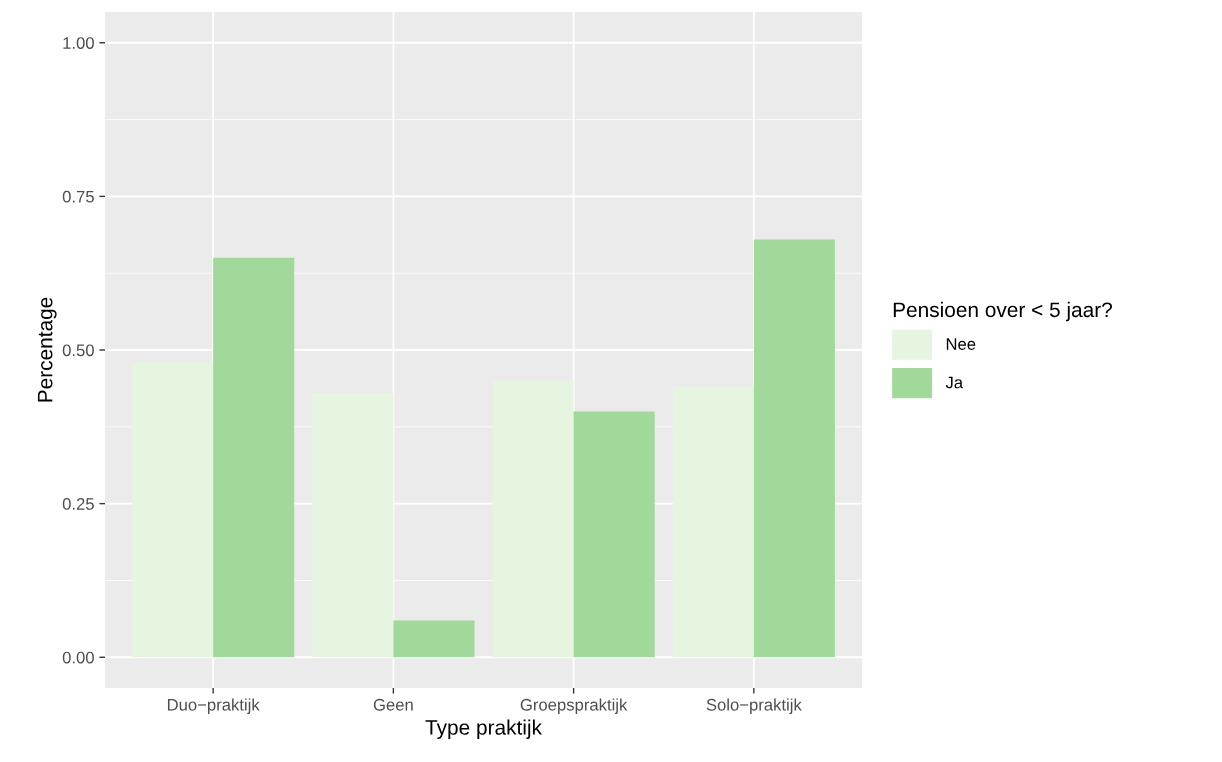 This screenshot has height=762, width=1222. Describe the element at coordinates (47, 349) in the screenshot. I see `y-axis-title: Percentage` at that location.